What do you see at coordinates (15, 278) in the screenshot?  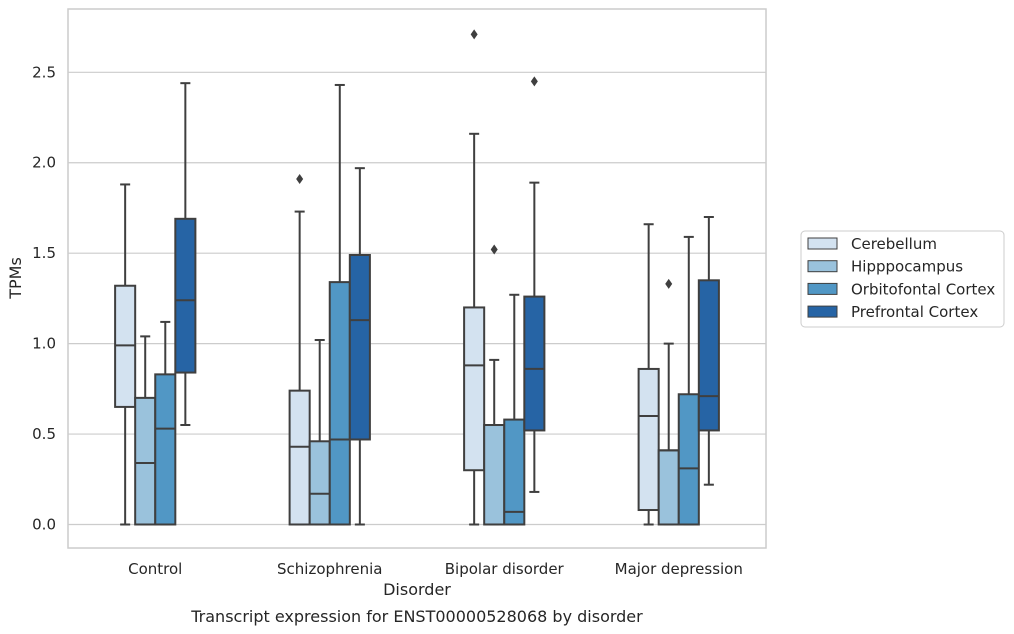 I see `y-axis-label: TPMs` at bounding box center [15, 278].